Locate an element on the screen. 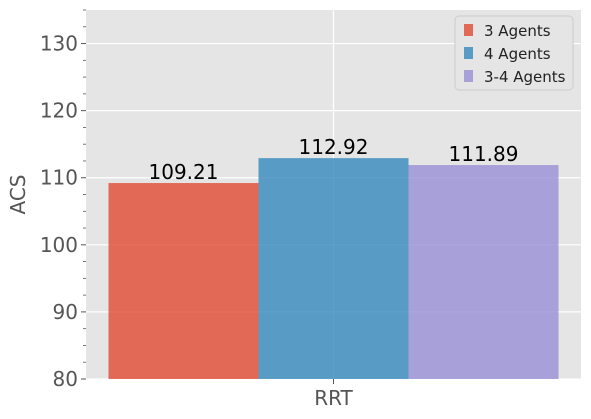 Image resolution: width=591 pixels, height=419 pixels. data-label: 109.21 is located at coordinates (184, 172).